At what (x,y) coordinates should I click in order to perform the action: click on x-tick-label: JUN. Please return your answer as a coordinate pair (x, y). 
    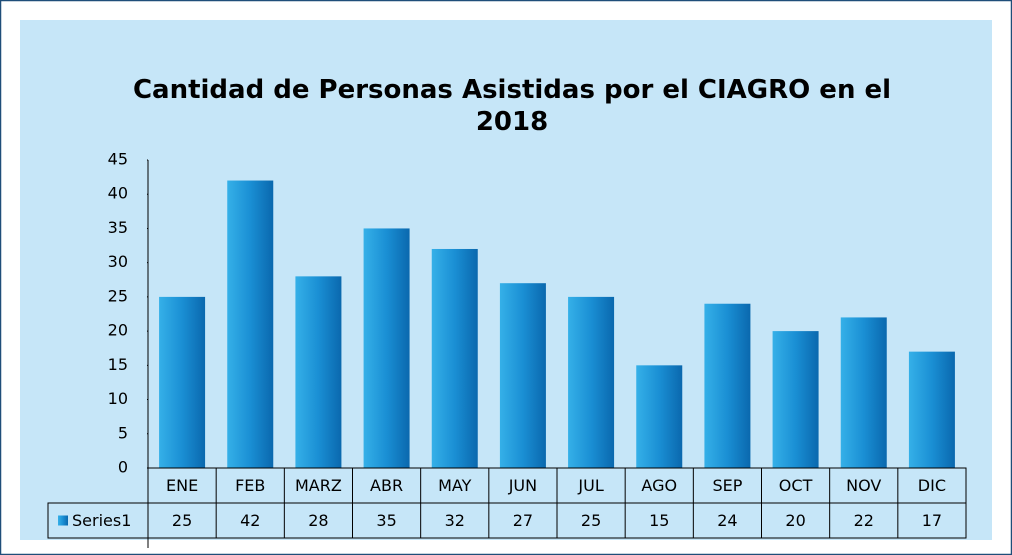
    Looking at the image, I should click on (522, 485).